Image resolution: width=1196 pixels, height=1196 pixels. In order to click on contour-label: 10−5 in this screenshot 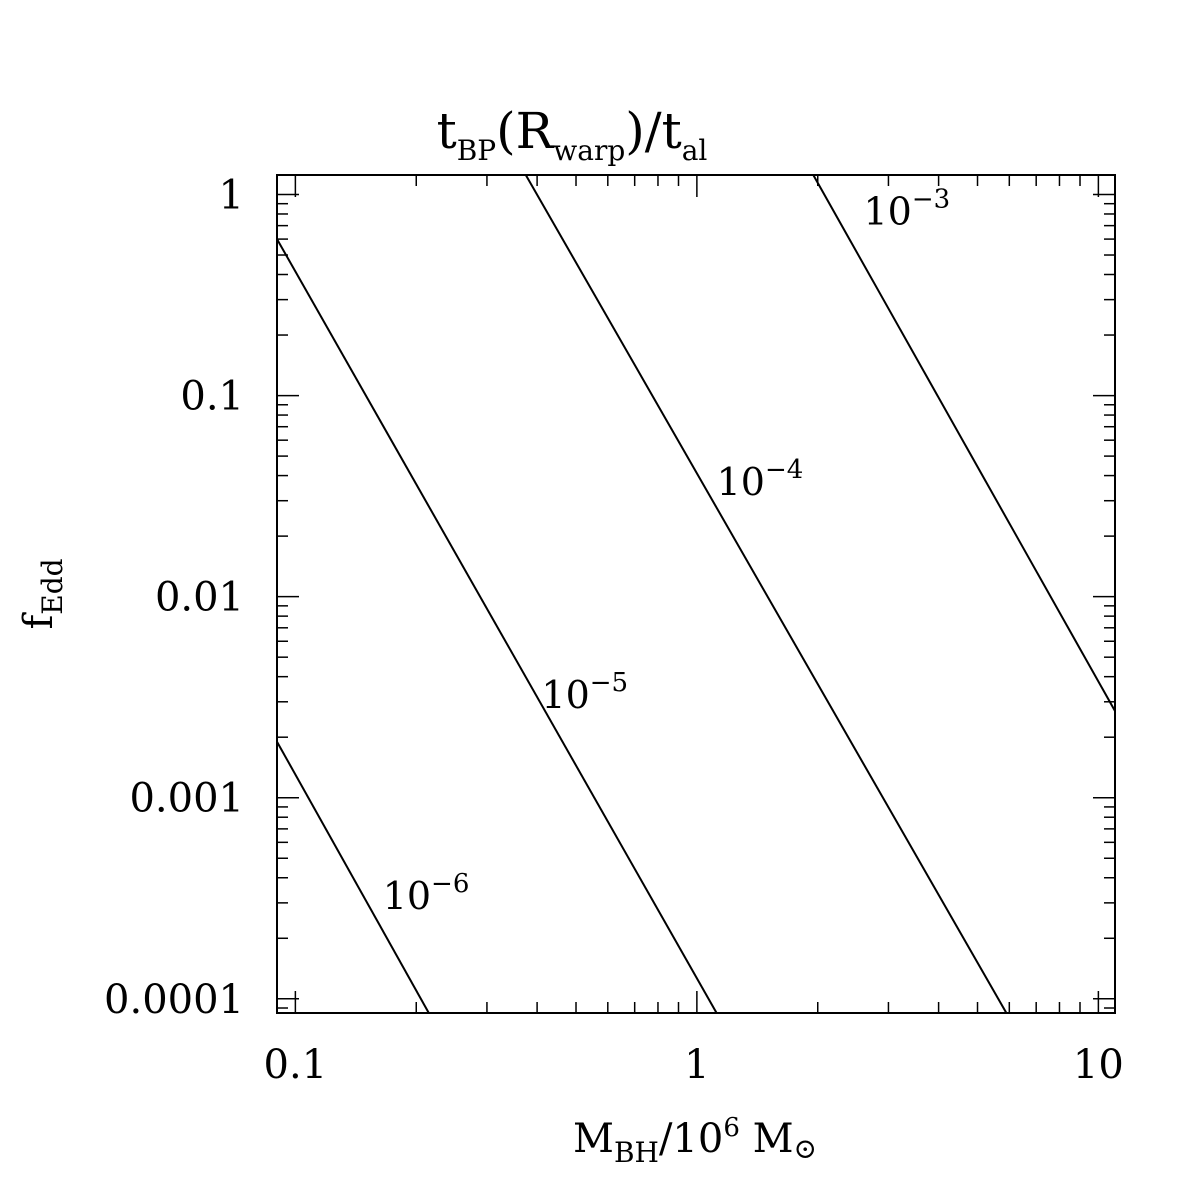, I will do `click(584, 692)`.